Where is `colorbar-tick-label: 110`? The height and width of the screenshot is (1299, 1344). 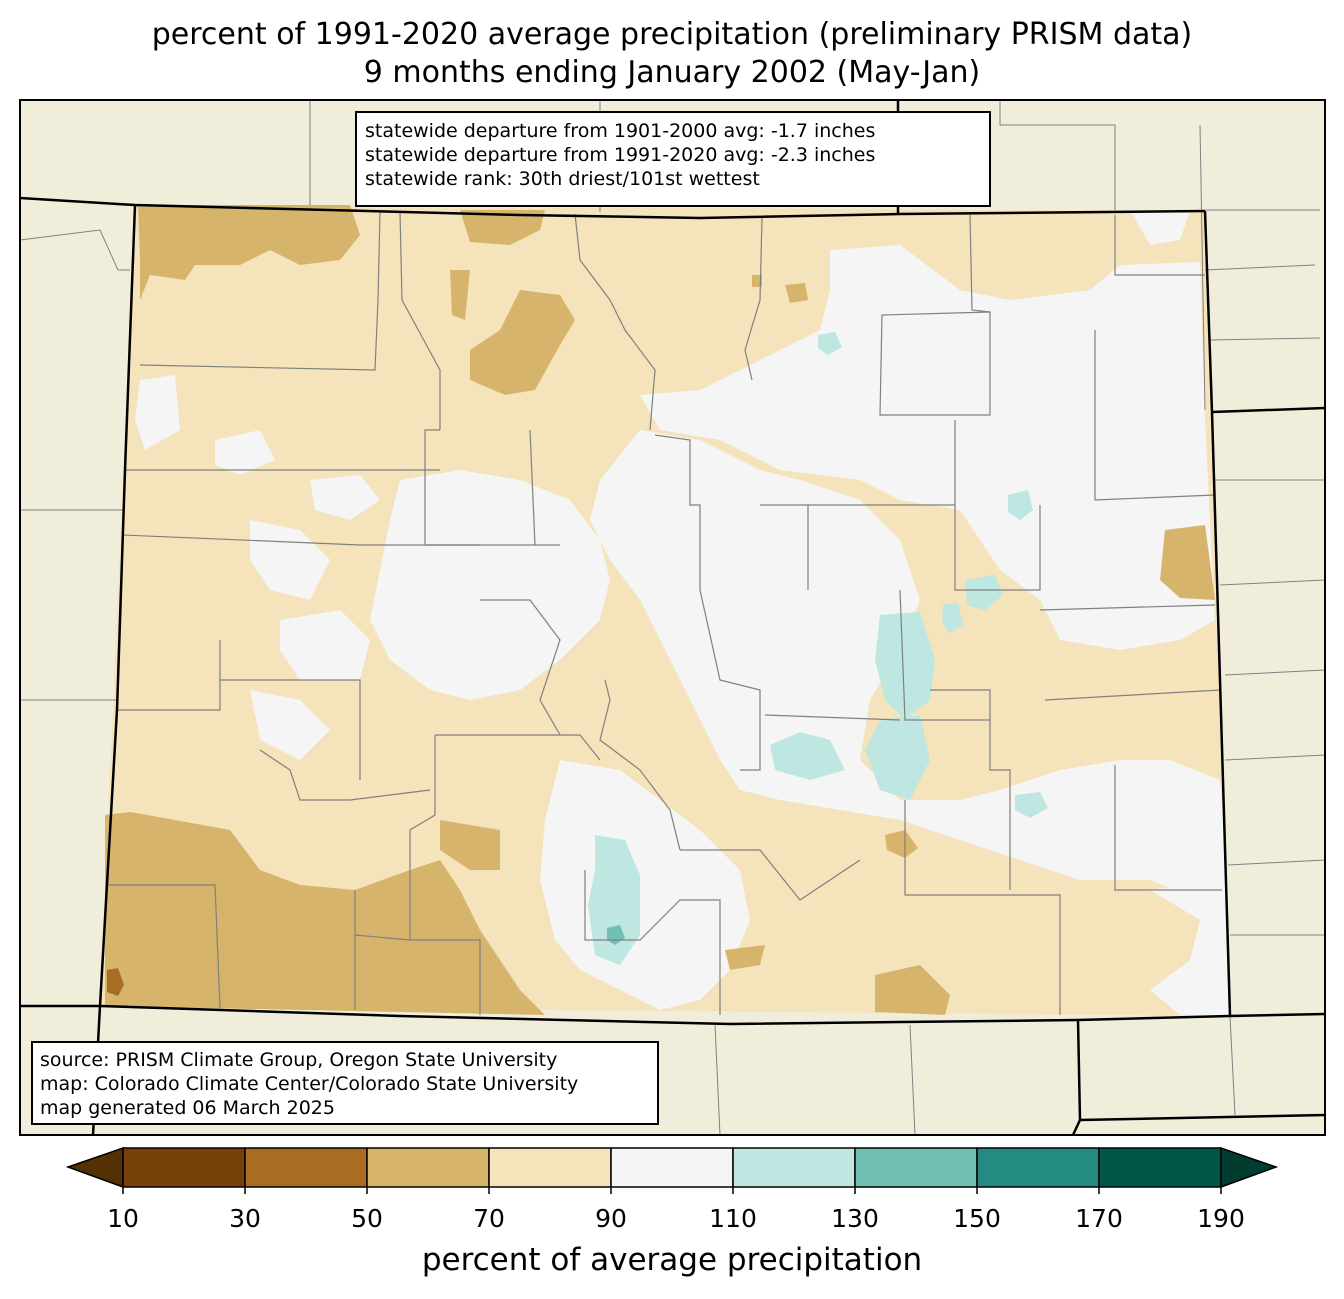 colorbar-tick-label: 110 is located at coordinates (733, 1218).